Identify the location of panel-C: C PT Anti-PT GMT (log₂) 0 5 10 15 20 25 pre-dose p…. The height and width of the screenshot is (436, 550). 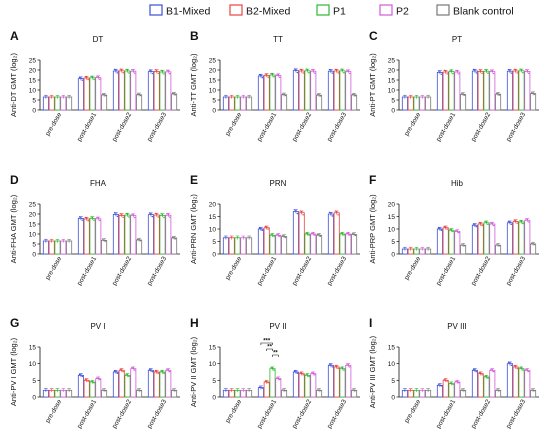
(453, 86).